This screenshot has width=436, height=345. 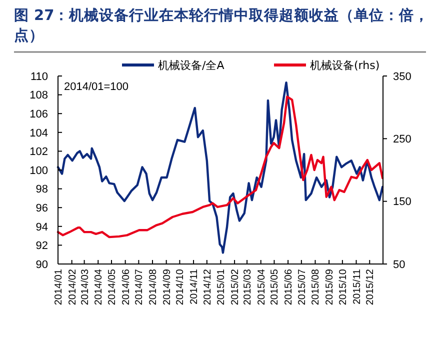 I want to click on y-tick-label: 90, so click(x=42, y=264).